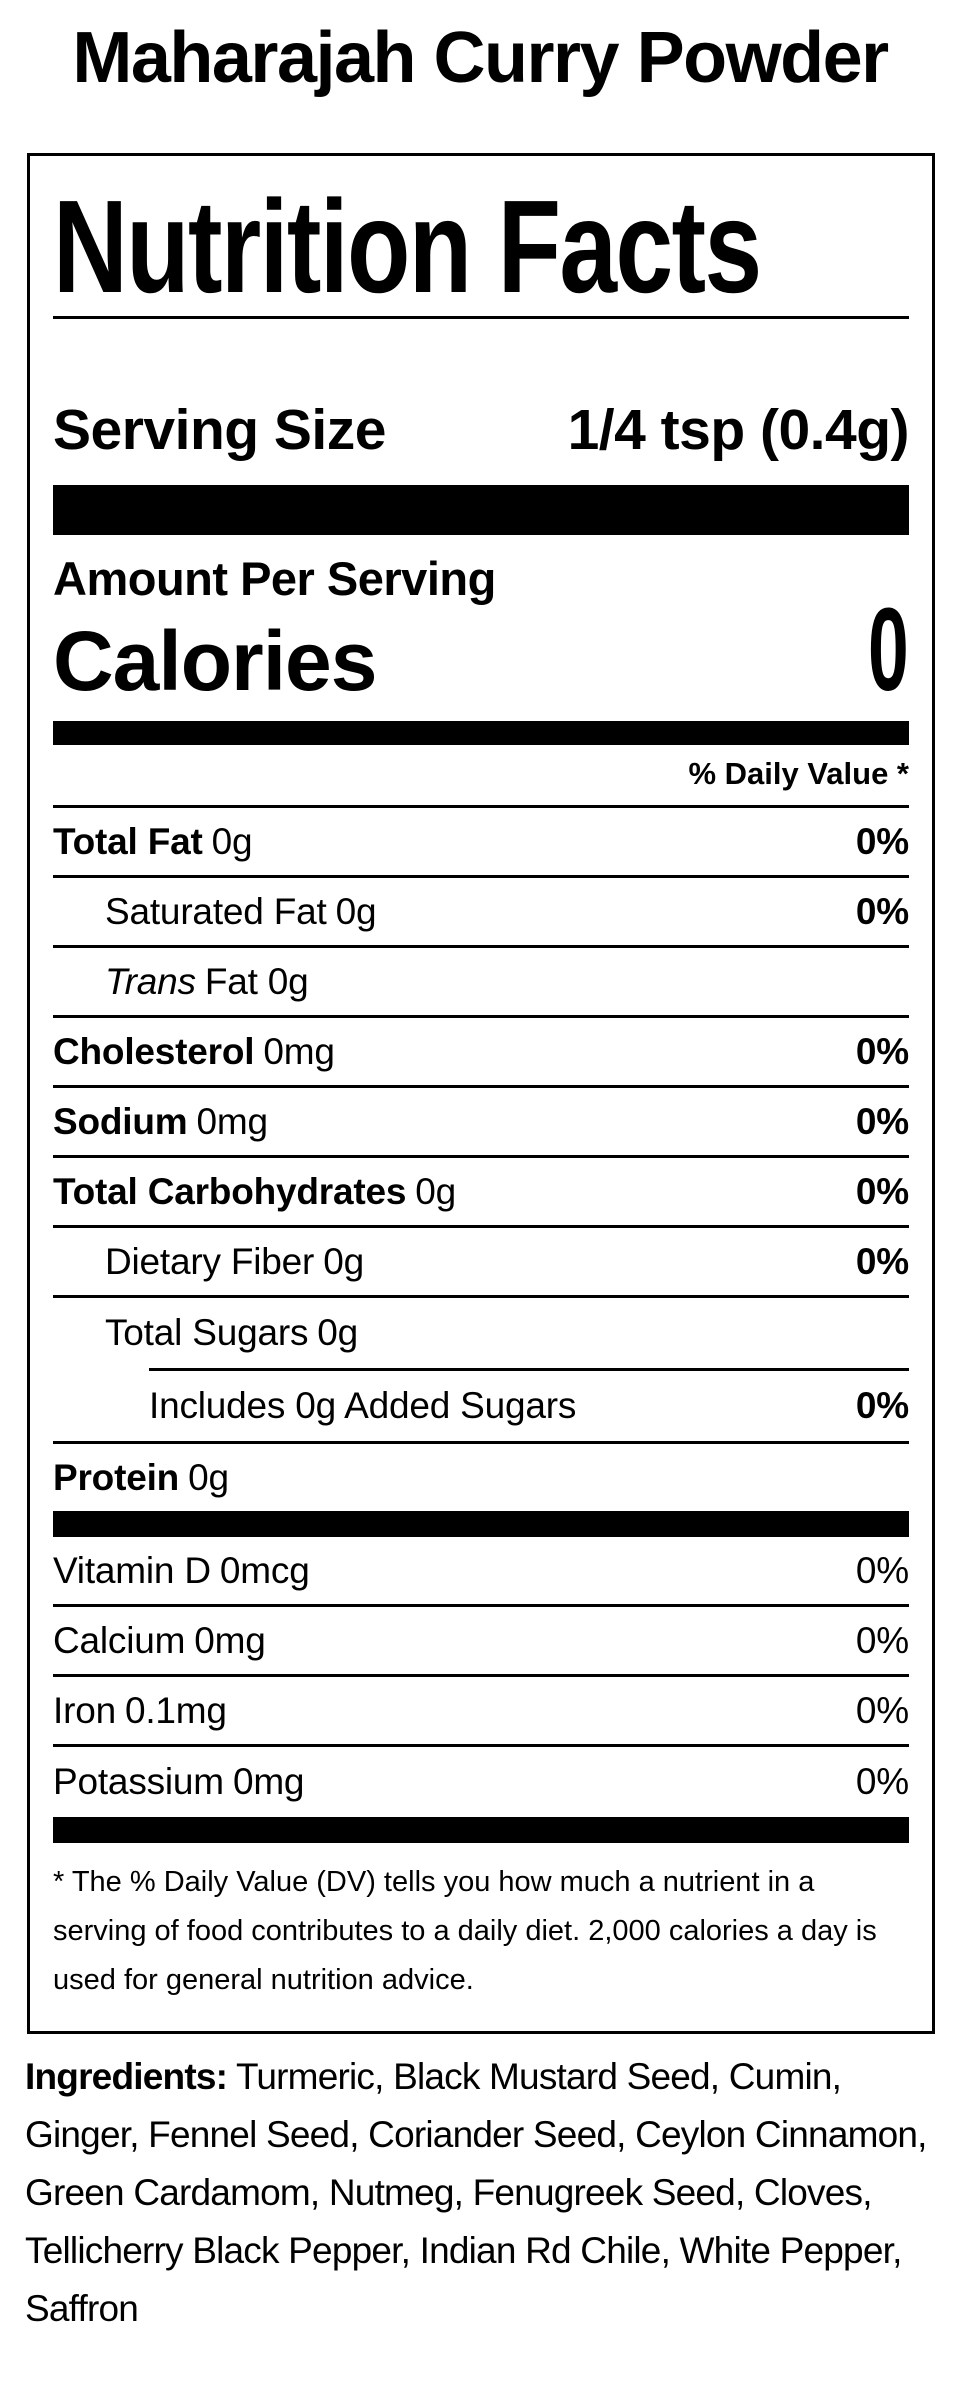 The image size is (960, 2395). What do you see at coordinates (120, 1121) in the screenshot?
I see `nutrient-name: Sodium` at bounding box center [120, 1121].